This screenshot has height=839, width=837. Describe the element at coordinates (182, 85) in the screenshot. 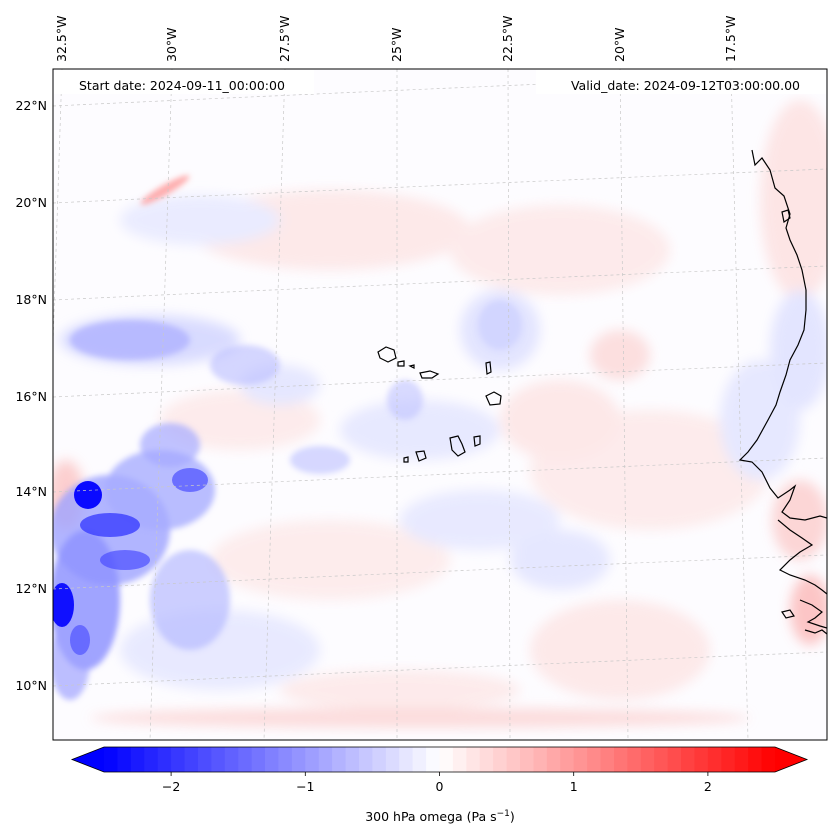

I see `start-date-label: Start date: 2024-09-11_00:00:00` at that location.